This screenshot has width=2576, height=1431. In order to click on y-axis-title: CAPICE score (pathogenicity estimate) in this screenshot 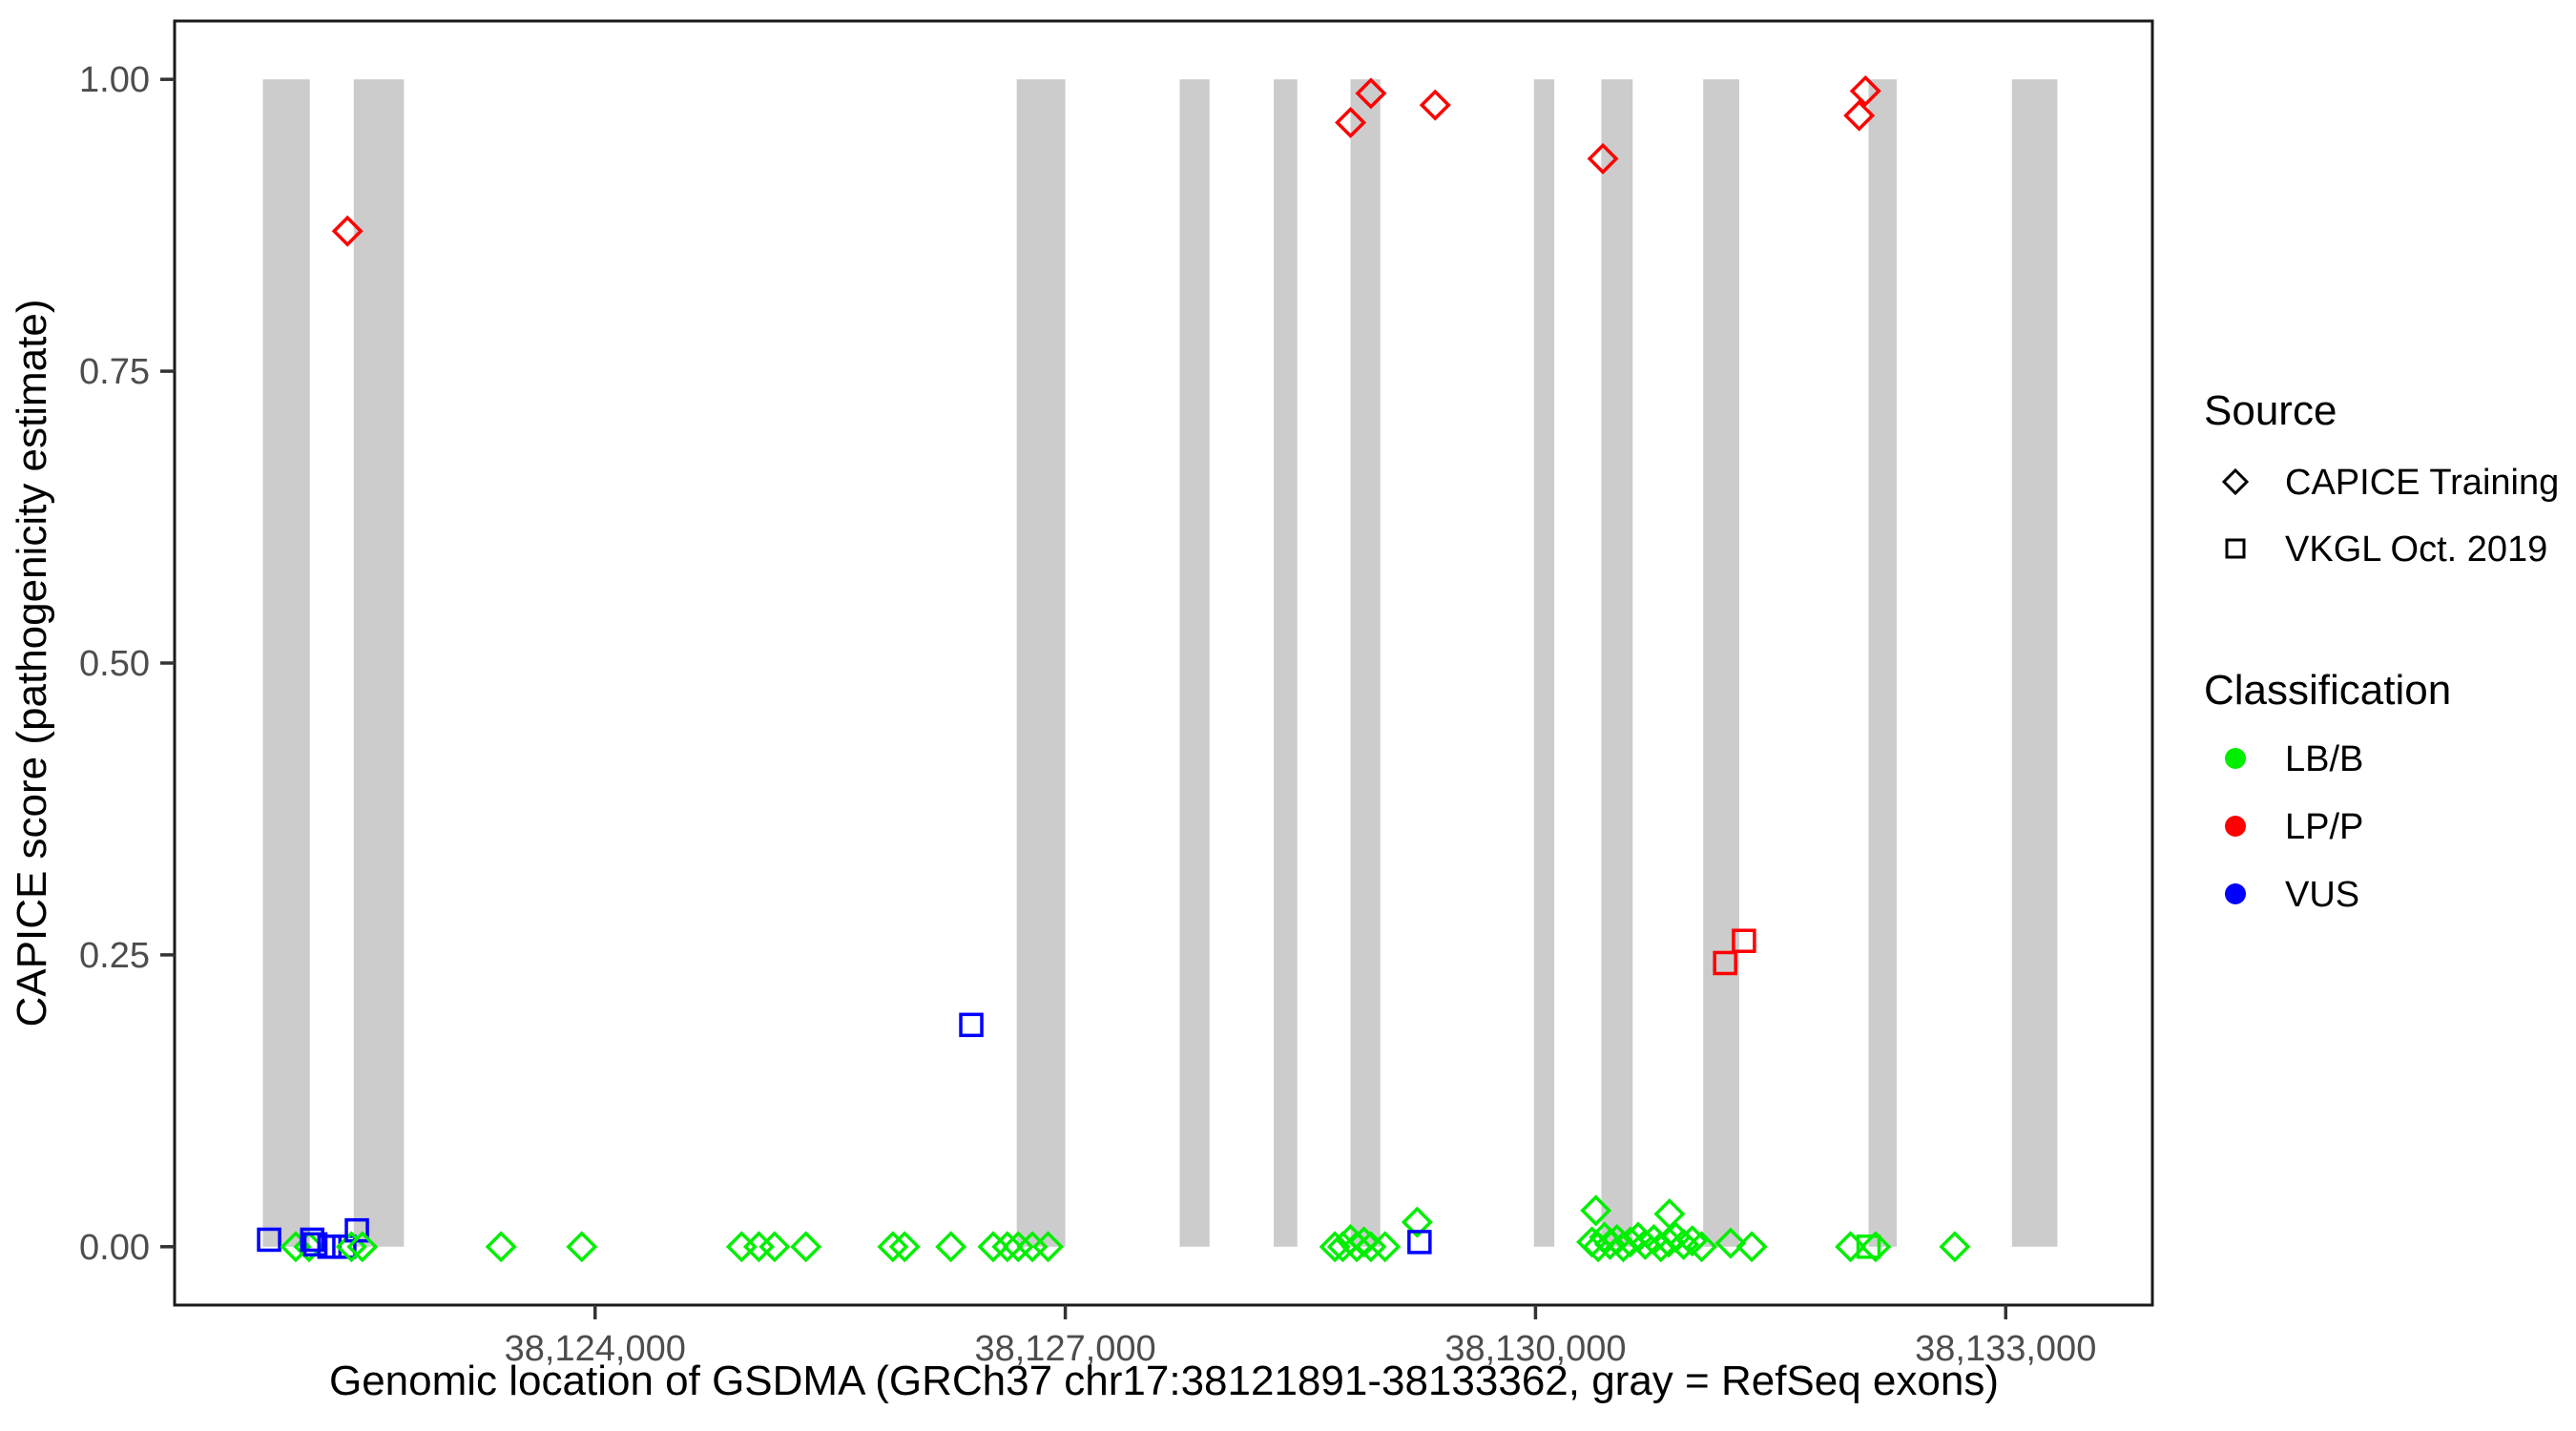, I will do `click(32, 663)`.